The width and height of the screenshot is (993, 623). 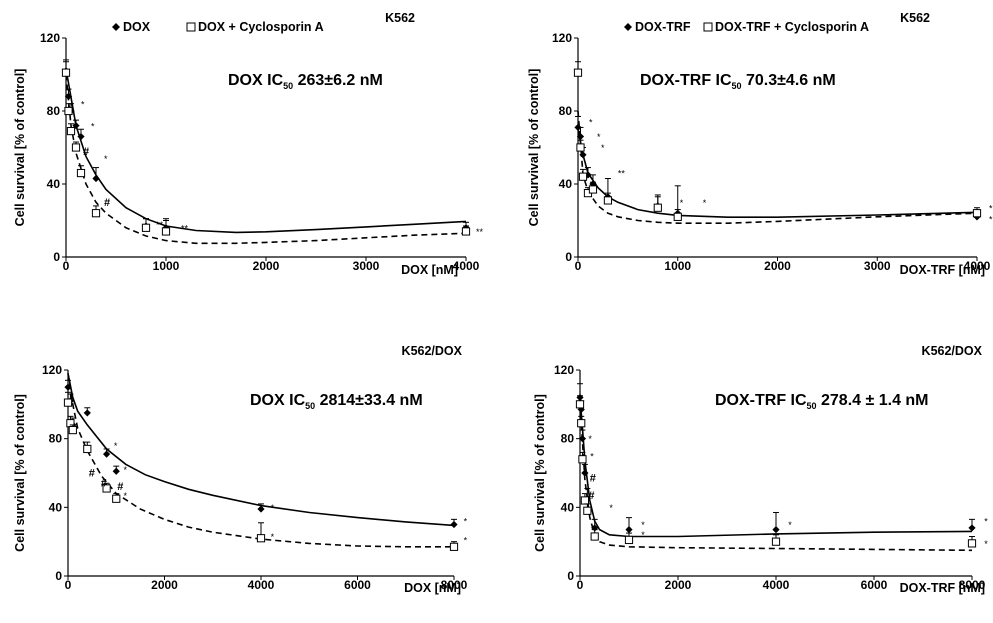 What do you see at coordinates (432, 588) in the screenshot?
I see `x-axis-label: DOX [nM]` at bounding box center [432, 588].